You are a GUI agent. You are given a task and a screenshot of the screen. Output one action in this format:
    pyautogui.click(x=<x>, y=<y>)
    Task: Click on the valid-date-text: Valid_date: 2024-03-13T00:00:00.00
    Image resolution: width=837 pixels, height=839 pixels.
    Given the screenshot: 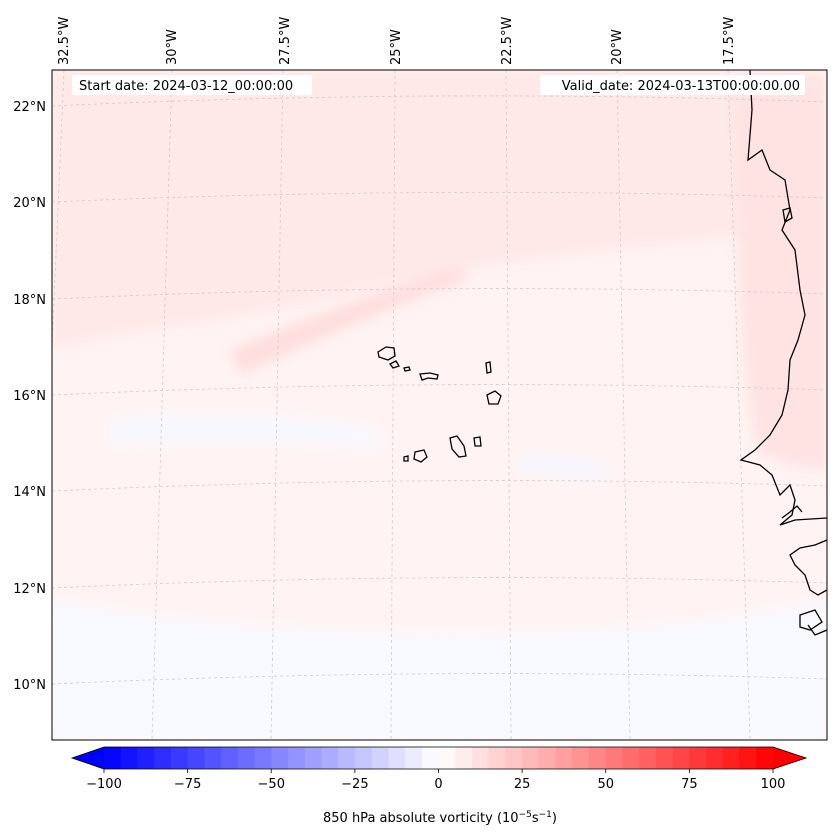 What is the action you would take?
    pyautogui.click(x=681, y=86)
    